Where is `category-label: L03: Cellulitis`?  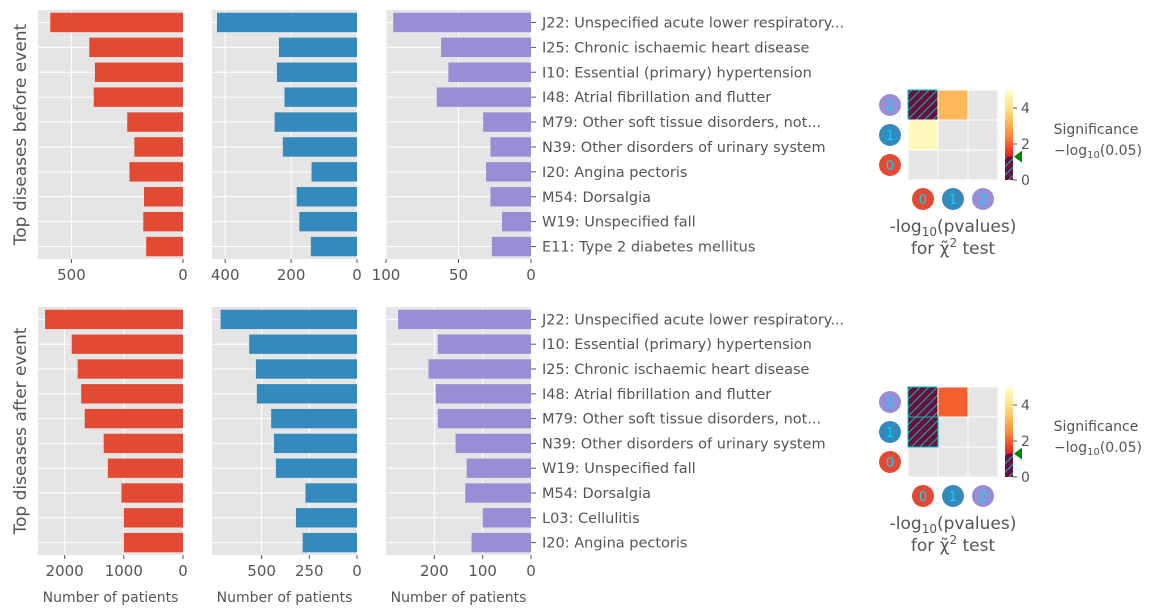
category-label: L03: Cellulitis is located at coordinates (591, 519).